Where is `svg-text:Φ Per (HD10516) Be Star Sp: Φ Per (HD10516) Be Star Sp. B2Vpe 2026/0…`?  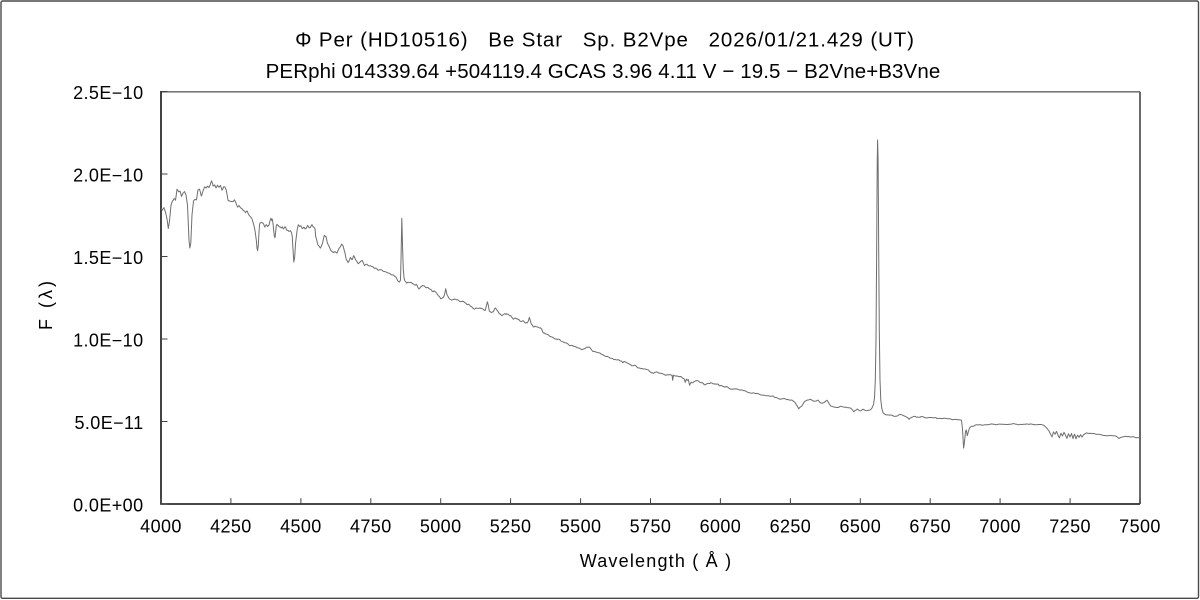 svg-text:Φ Per (HD10516) Be Star Sp: Φ Per (HD10516) Be Star Sp. B2Vpe 2026/0… is located at coordinates (605, 40).